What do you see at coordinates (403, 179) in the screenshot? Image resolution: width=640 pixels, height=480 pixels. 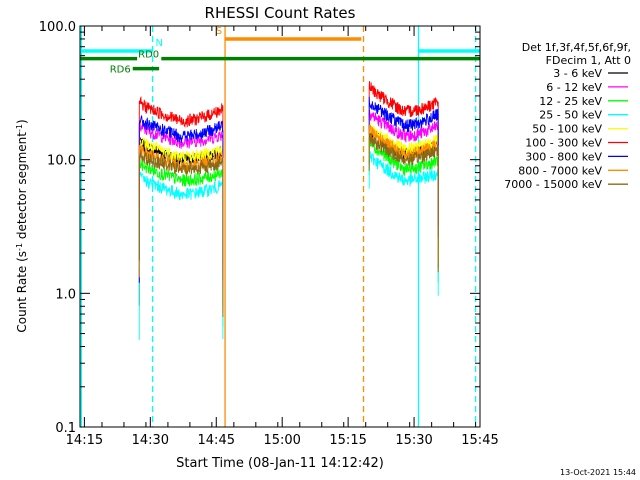 I see `series-1-seg2-line` at bounding box center [403, 179].